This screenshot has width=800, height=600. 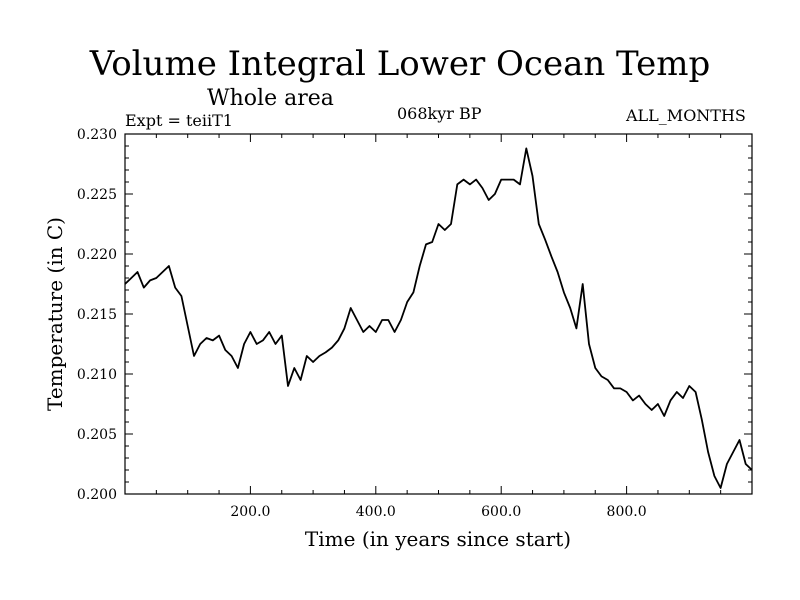 What do you see at coordinates (97, 375) in the screenshot?
I see `y-tick-label: 0.210` at bounding box center [97, 375].